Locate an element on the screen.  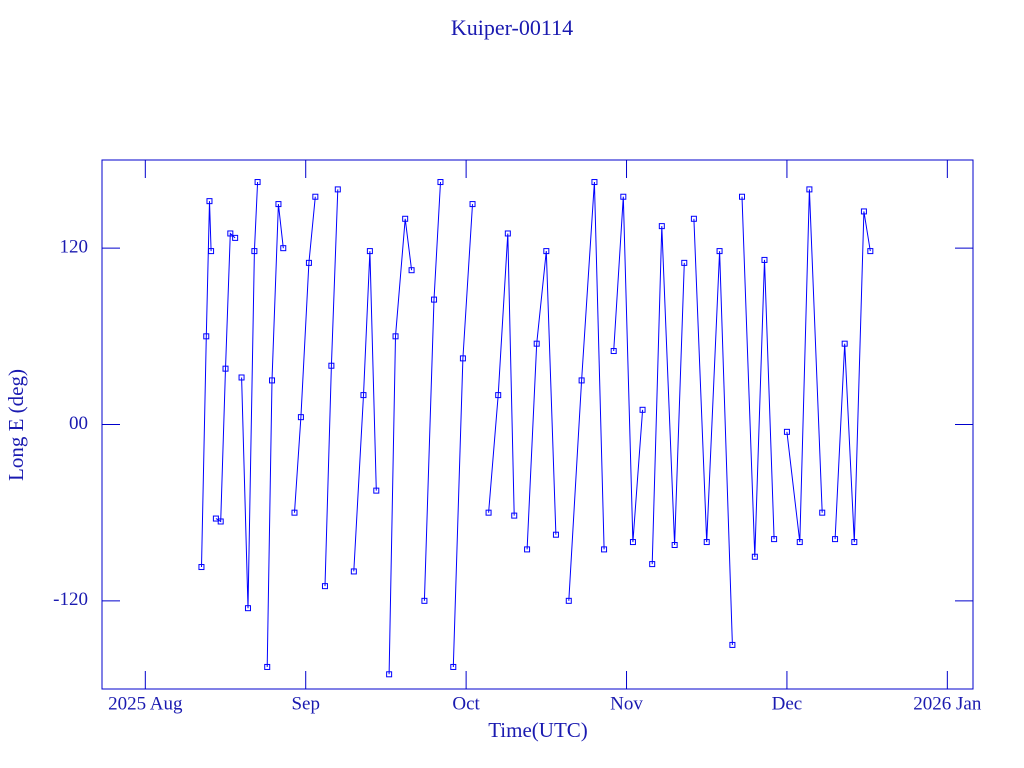
chart-title: Kuiper-00114 is located at coordinates (512, 27).